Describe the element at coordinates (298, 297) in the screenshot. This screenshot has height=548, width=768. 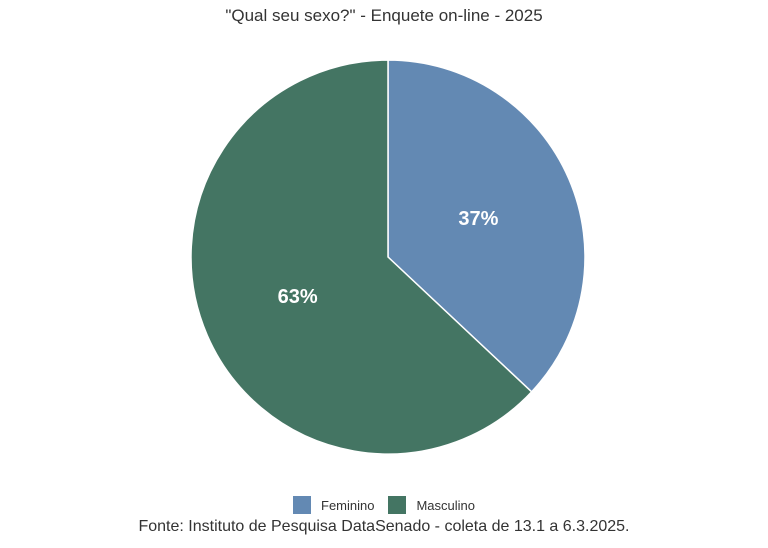
I see `data-label: 63%` at that location.